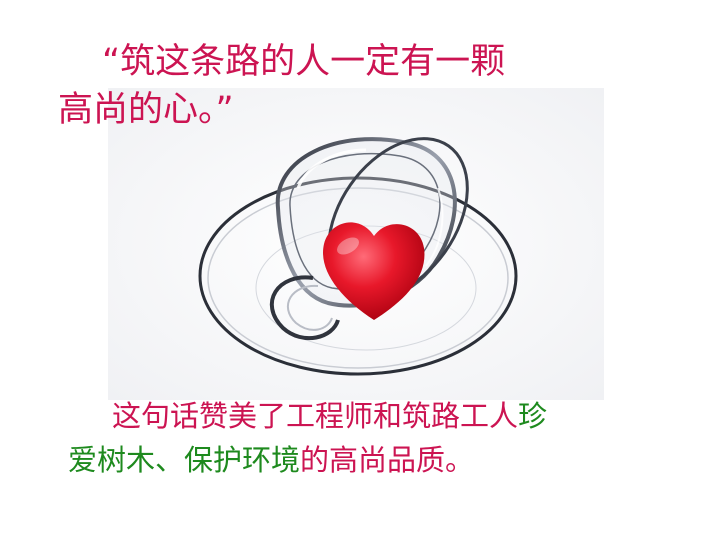 The height and width of the screenshot is (540, 720). What do you see at coordinates (184, 460) in the screenshot?
I see `caption-part-3: 爱树木、保护环境` at bounding box center [184, 460].